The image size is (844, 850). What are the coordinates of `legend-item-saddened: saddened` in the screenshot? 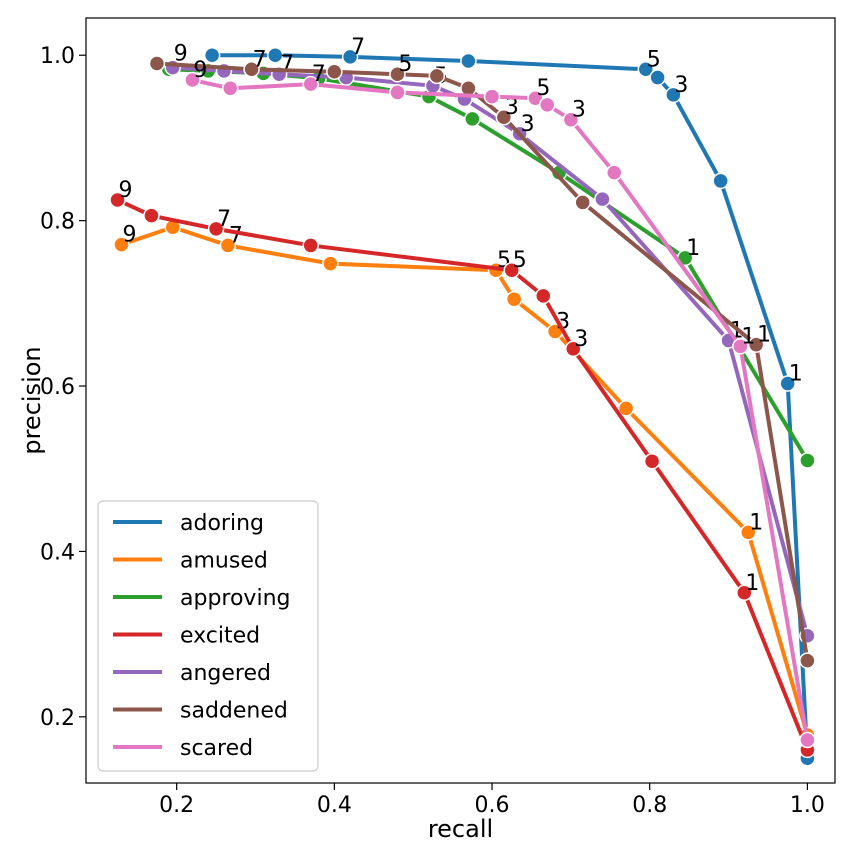 It's located at (200, 711).